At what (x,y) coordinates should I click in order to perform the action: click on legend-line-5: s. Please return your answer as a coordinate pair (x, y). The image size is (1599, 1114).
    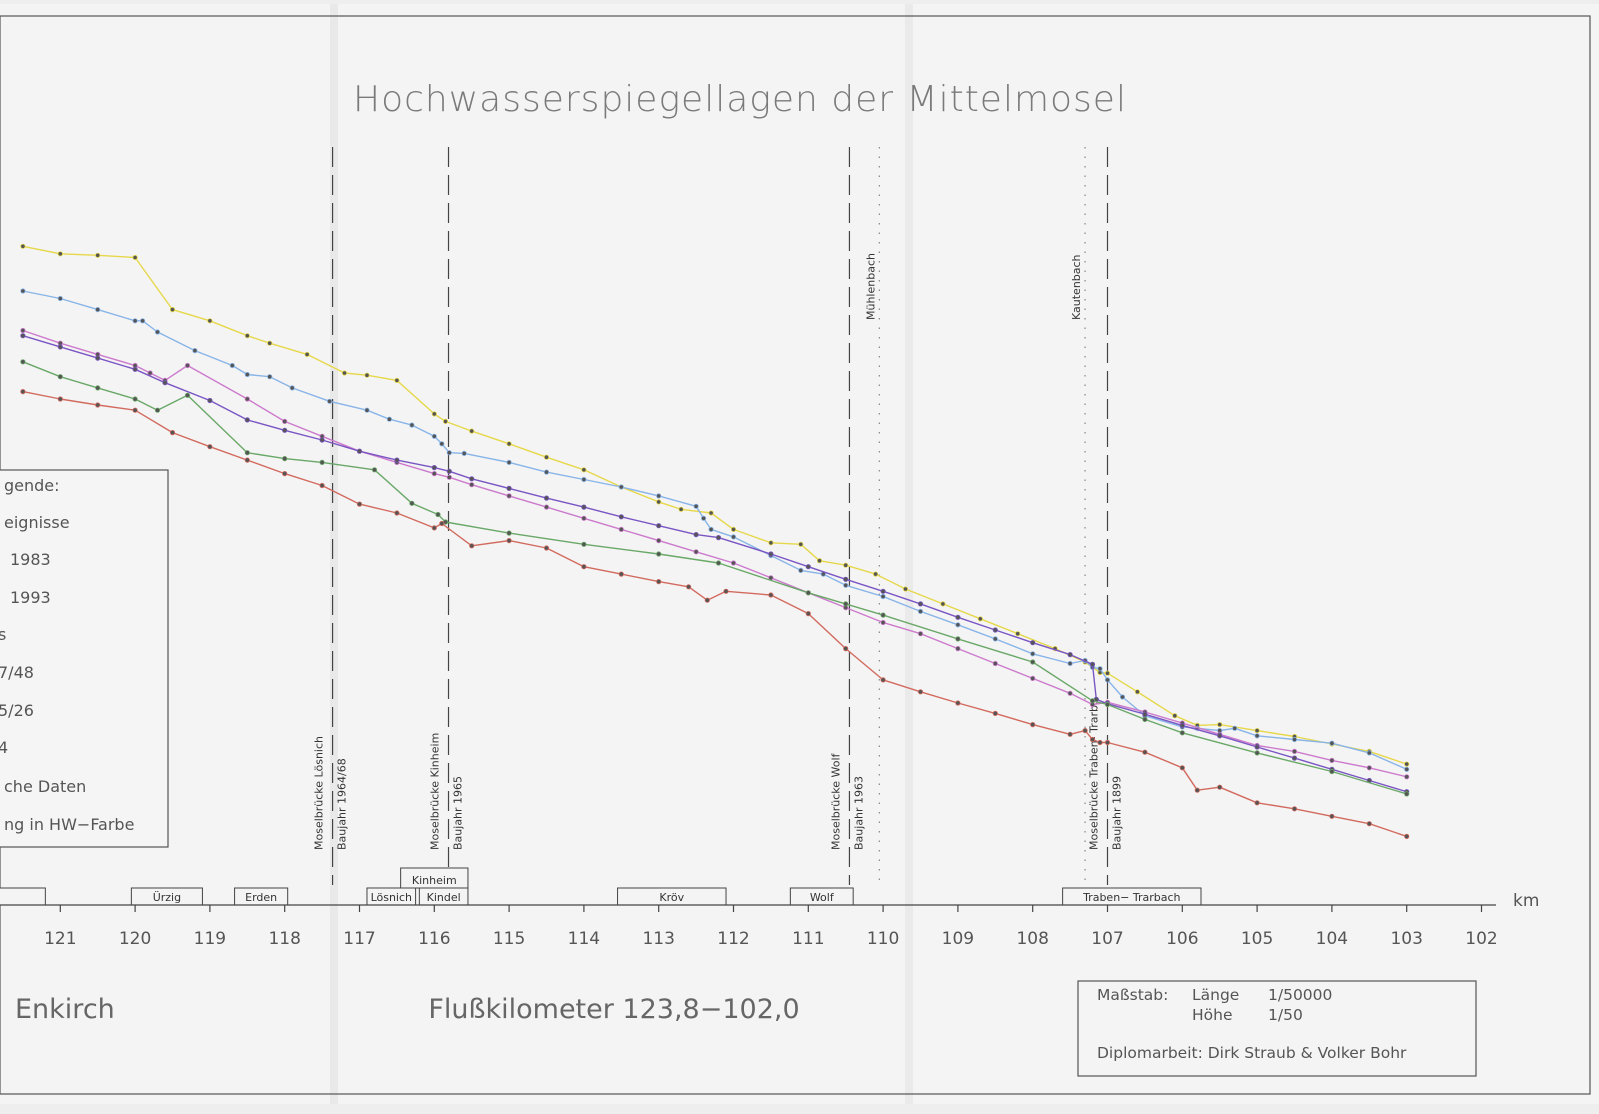
    Looking at the image, I should click on (3, 634).